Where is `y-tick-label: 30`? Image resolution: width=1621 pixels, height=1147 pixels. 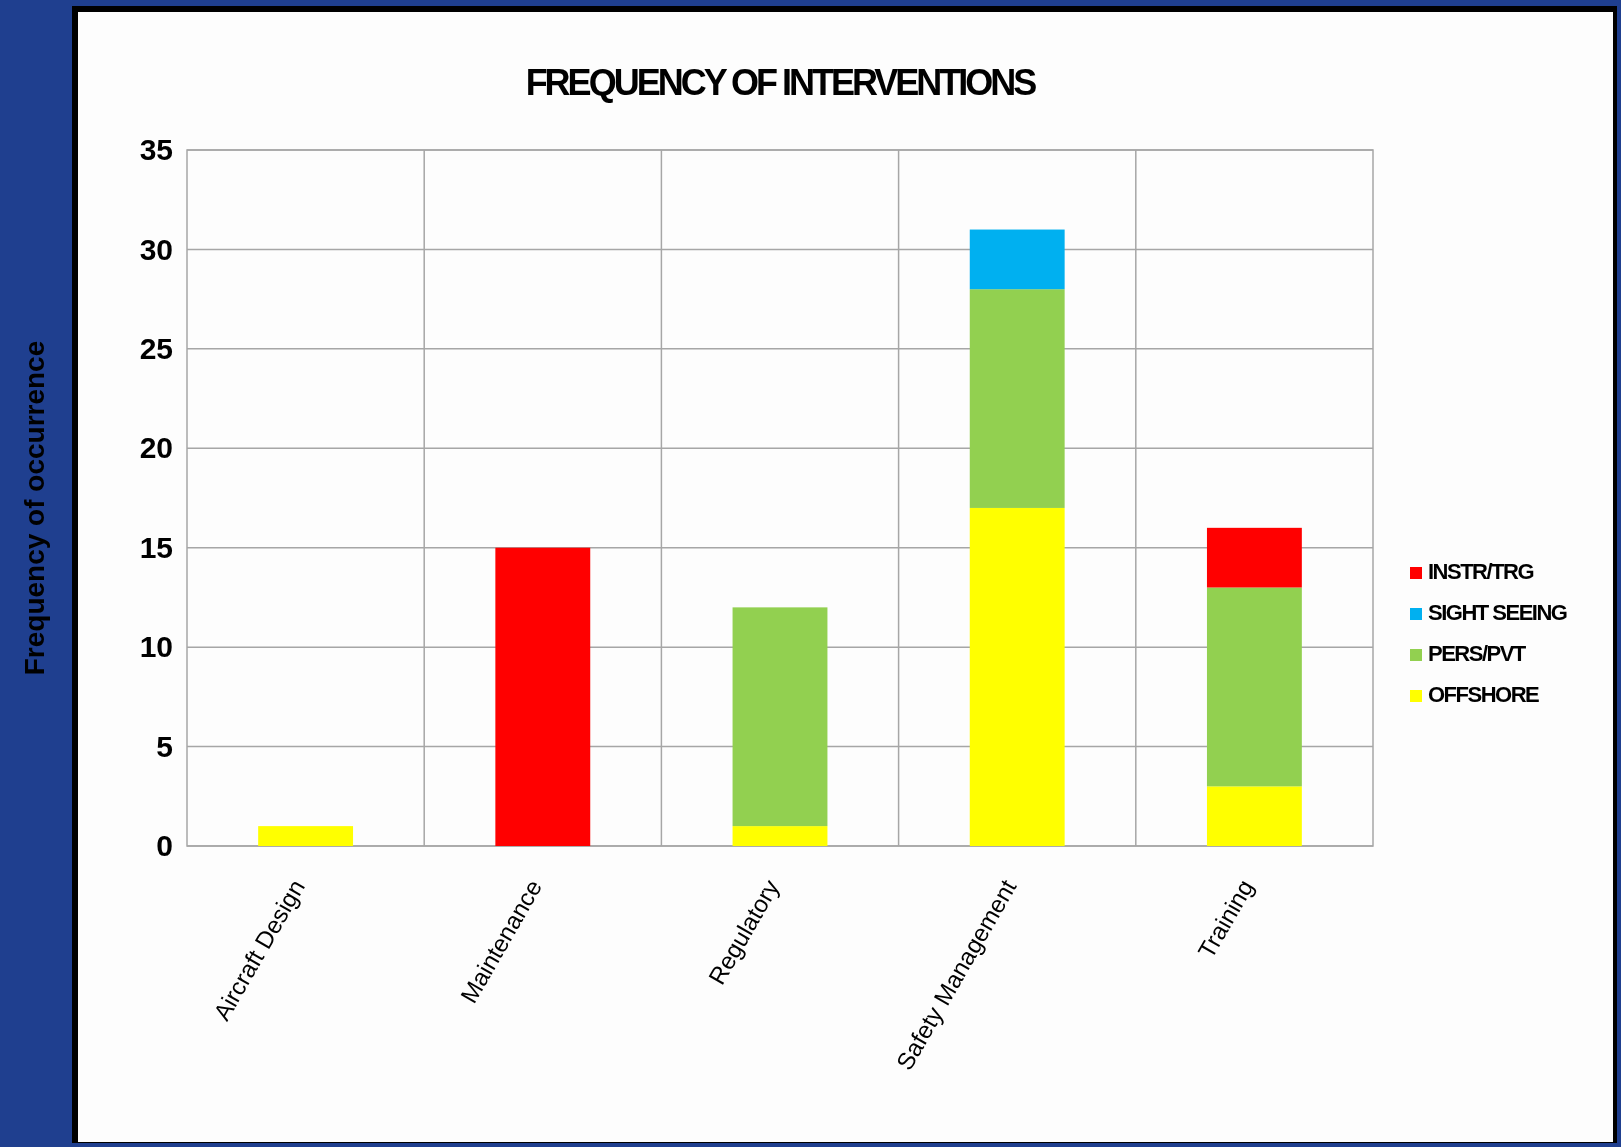
y-tick-label: 30 is located at coordinates (156, 249).